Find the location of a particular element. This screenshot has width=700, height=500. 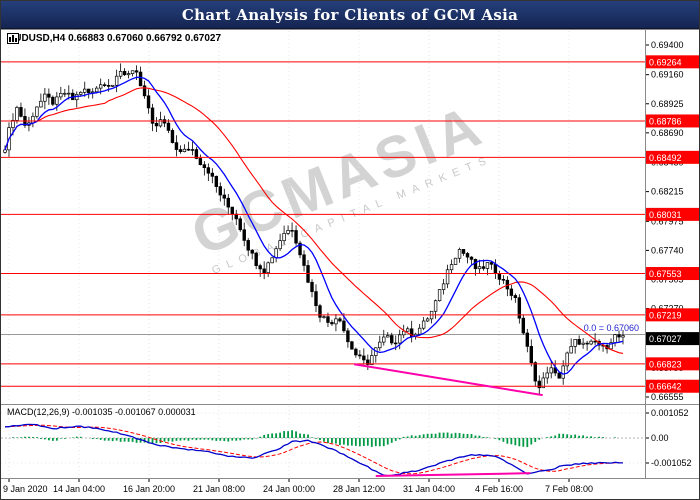

svg-text: 31 Jan 04:00 is located at coordinates (429, 489).